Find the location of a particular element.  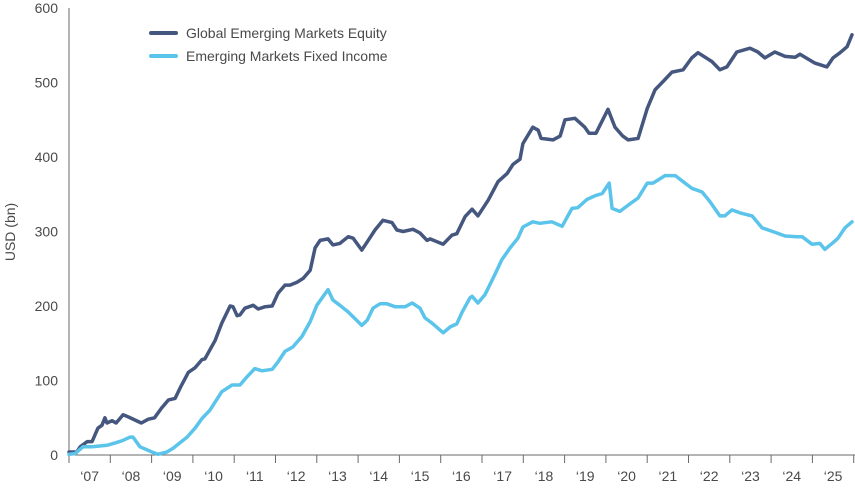

y-tick-label: 0 is located at coordinates (54, 455).